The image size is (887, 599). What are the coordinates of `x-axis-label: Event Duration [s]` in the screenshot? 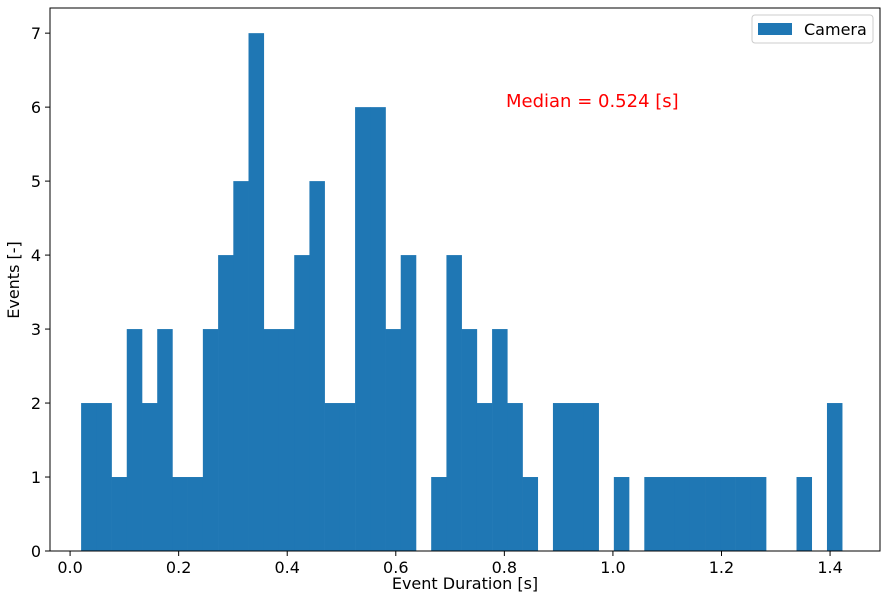 It's located at (465, 583).